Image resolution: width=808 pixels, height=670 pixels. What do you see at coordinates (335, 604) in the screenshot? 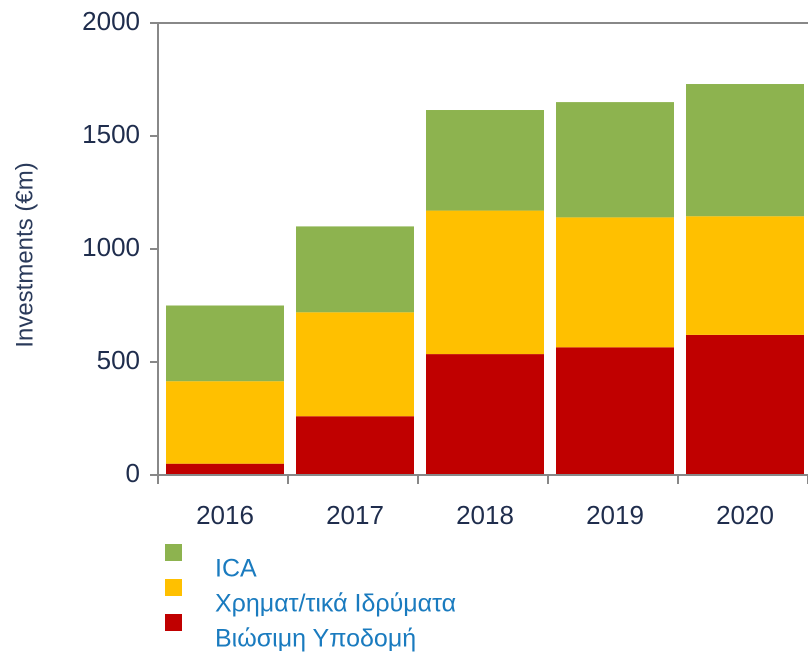
I see `legend-label: Χρηματ/τικά Ιδρύματα` at bounding box center [335, 604].